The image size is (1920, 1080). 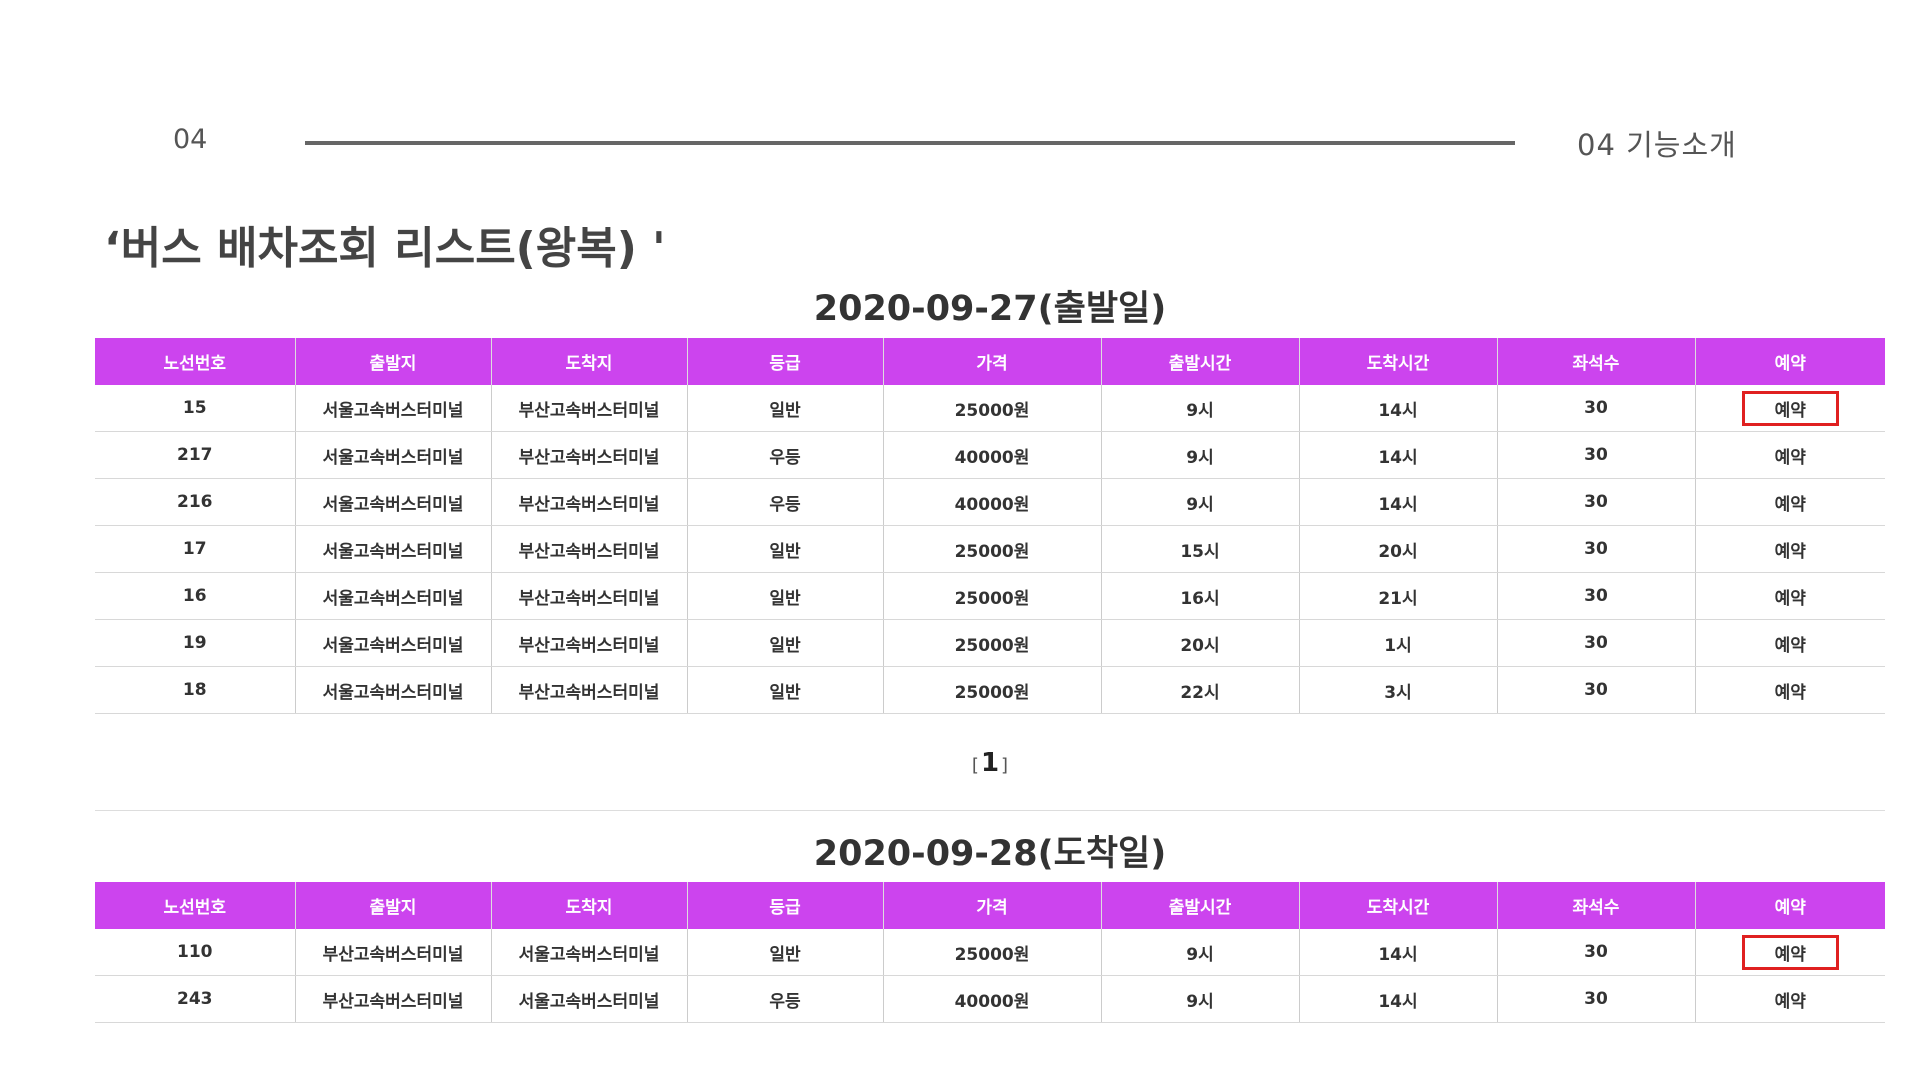 I want to click on departure-time-cell: 20시, so click(x=1200, y=643).